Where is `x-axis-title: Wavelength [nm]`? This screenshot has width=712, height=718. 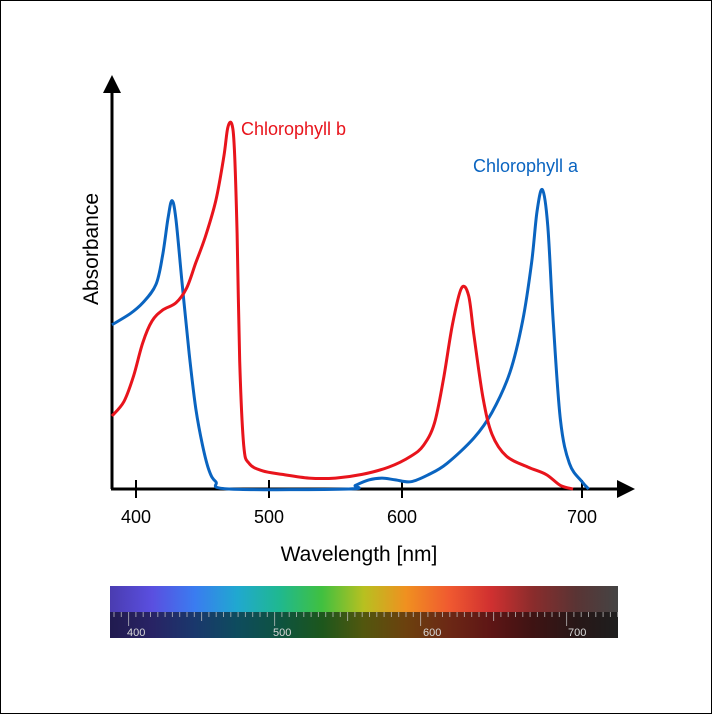
x-axis-title: Wavelength [nm] is located at coordinates (359, 554).